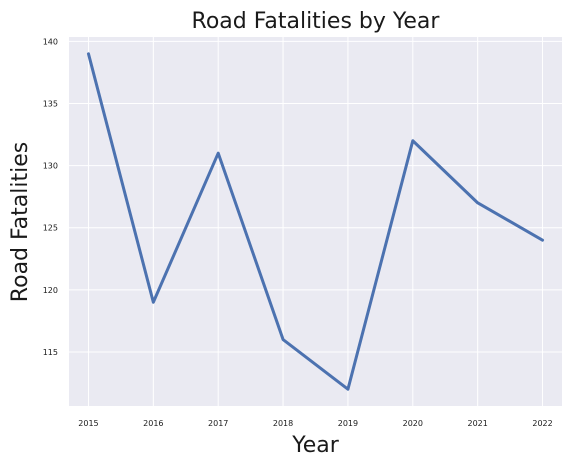  I want to click on x-tick-label: 2017, so click(218, 423).